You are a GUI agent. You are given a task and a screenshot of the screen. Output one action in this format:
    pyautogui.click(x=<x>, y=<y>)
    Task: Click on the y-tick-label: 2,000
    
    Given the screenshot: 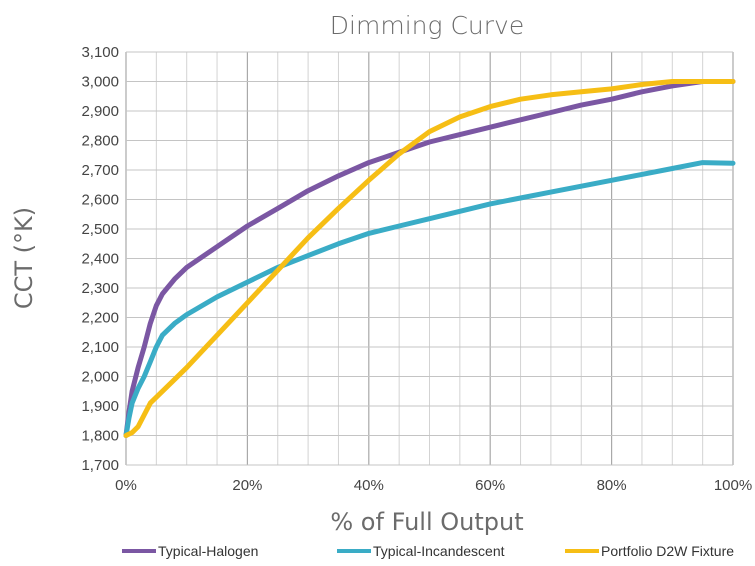 What is the action you would take?
    pyautogui.click(x=100, y=377)
    